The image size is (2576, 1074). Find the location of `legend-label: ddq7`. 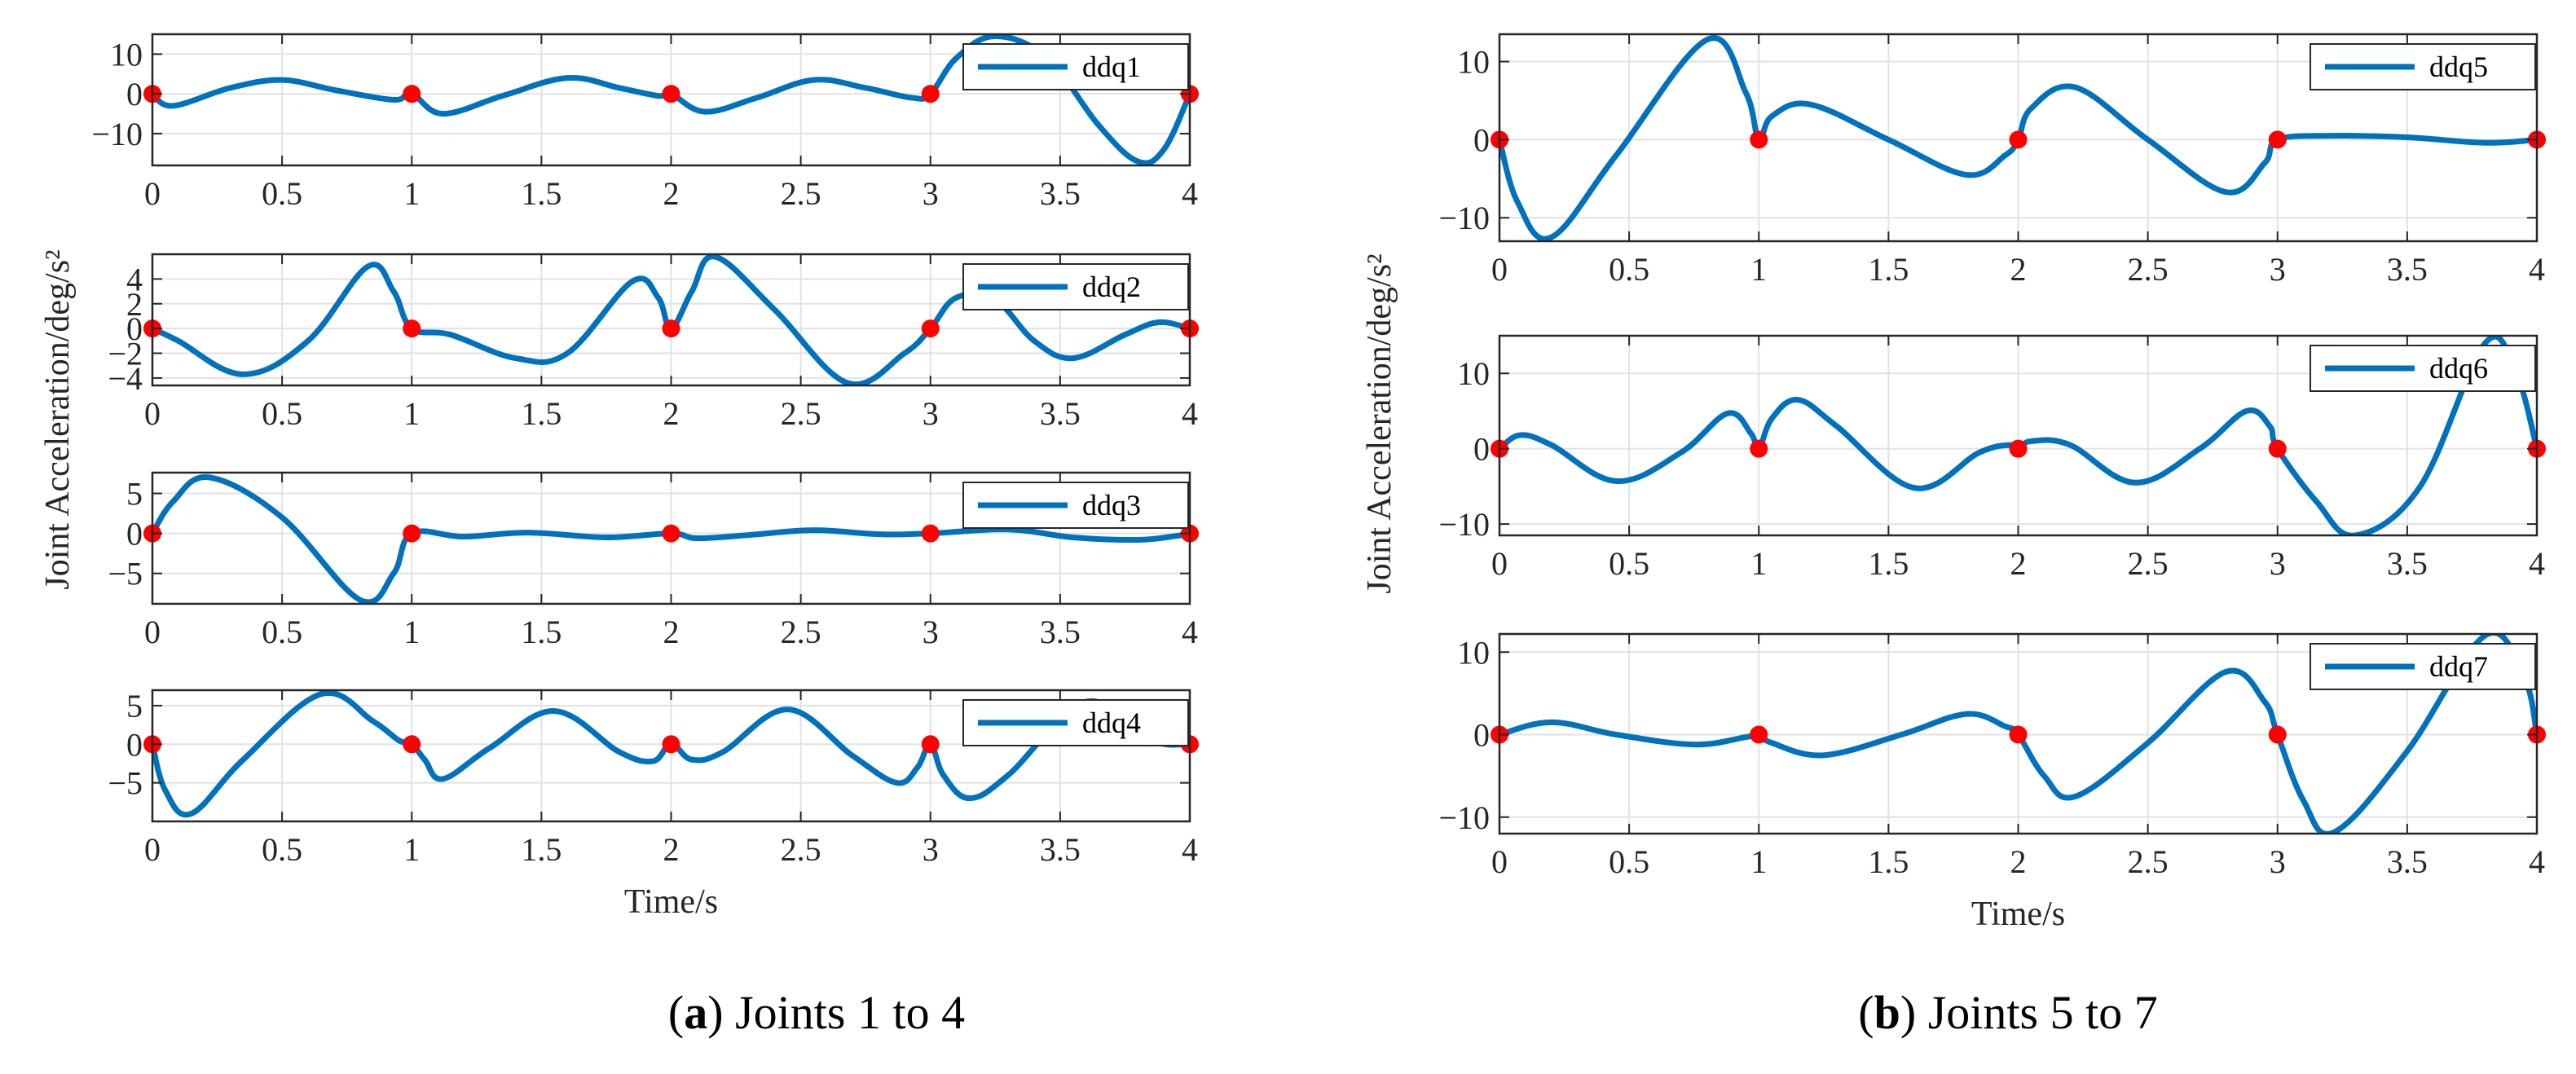

legend-label: ddq7 is located at coordinates (2458, 666).